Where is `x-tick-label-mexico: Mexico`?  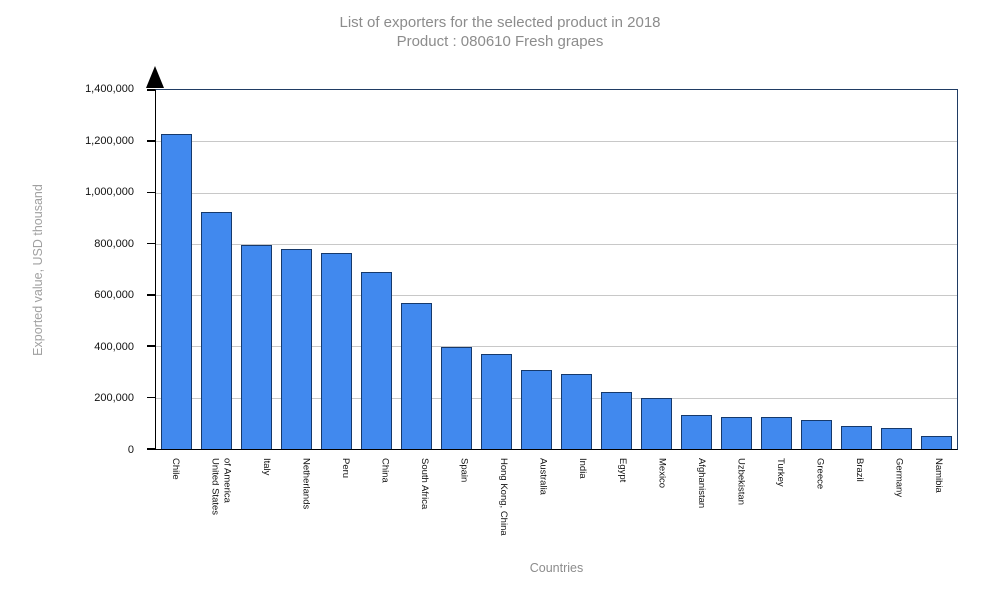 x-tick-label-mexico: Mexico is located at coordinates (662, 473).